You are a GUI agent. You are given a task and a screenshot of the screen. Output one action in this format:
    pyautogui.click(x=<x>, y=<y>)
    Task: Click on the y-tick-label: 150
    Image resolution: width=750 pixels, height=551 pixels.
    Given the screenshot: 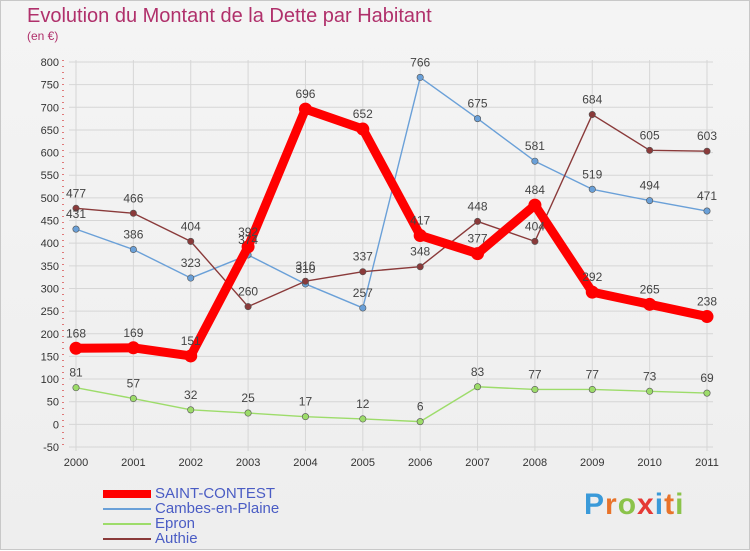 What is the action you would take?
    pyautogui.click(x=50, y=357)
    